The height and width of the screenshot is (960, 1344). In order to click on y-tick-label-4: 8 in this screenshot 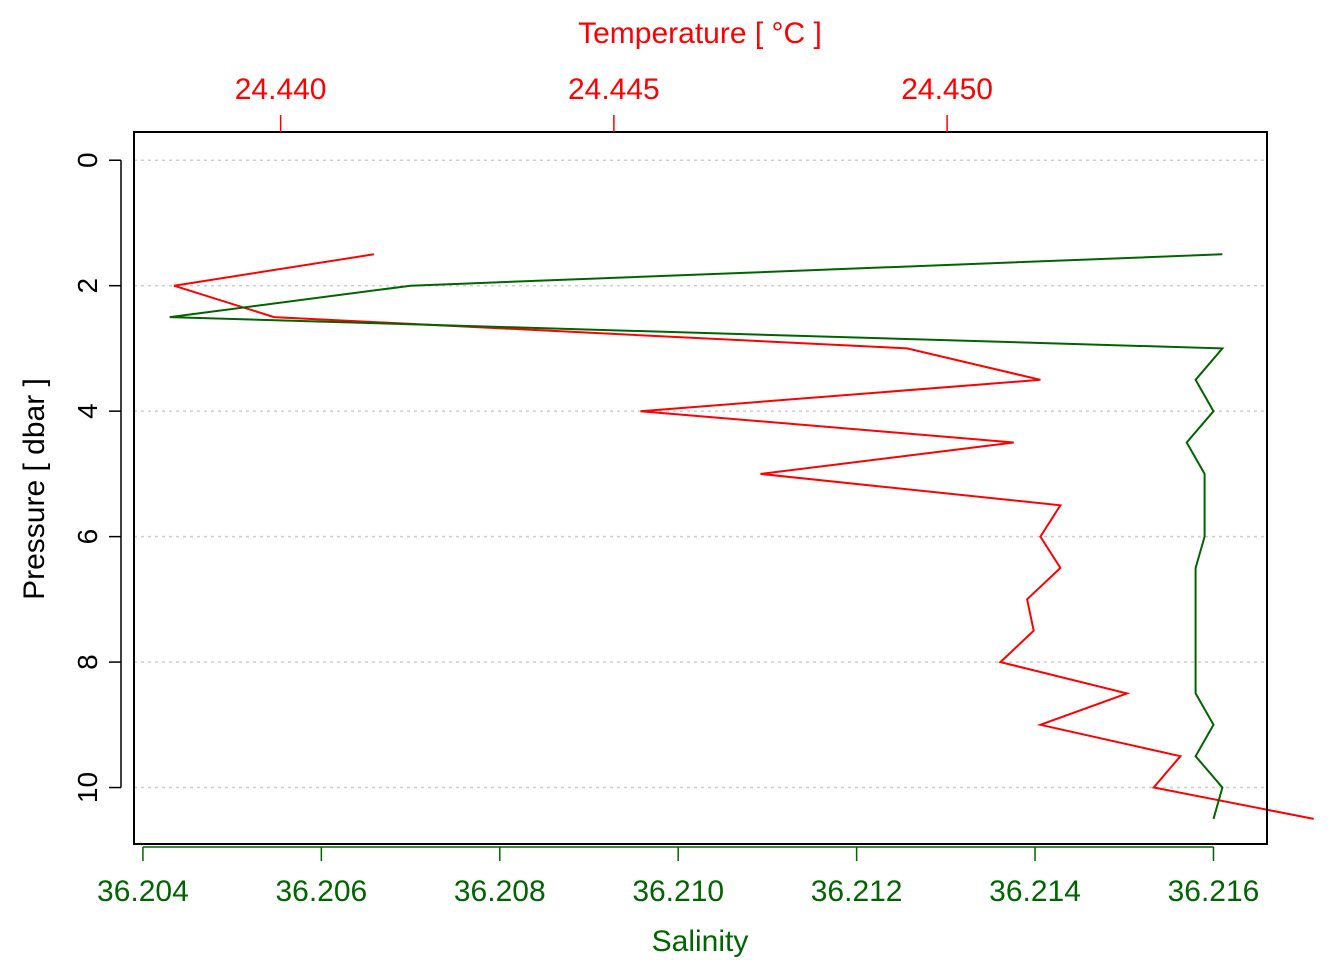, I will do `click(87, 662)`.